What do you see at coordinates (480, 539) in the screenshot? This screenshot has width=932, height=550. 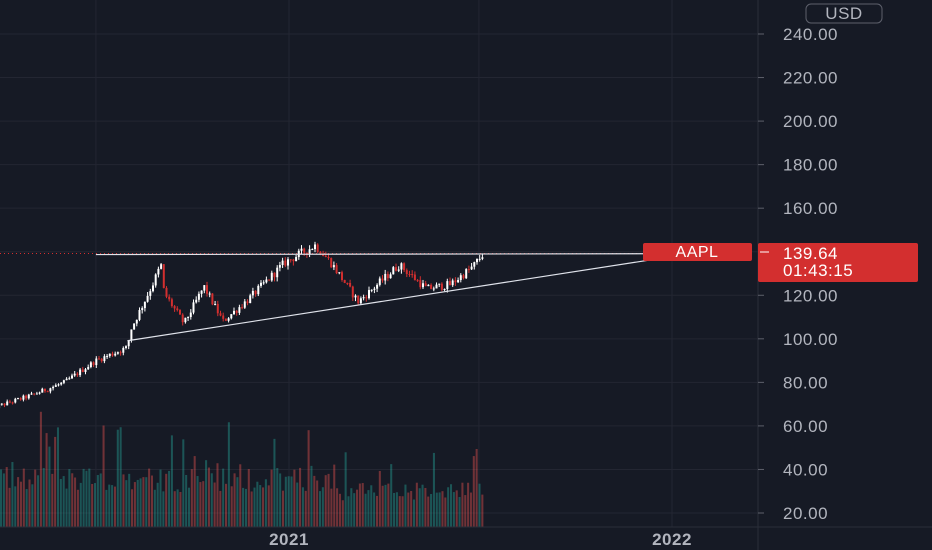 I see `time-axis: 2021 2022` at bounding box center [480, 539].